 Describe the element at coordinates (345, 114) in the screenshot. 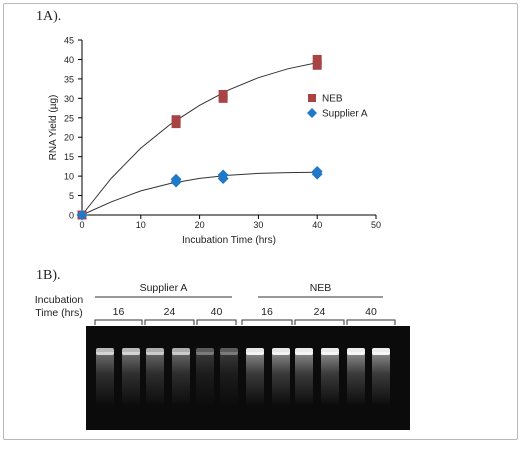

I see `legend-label: Supplier A` at that location.